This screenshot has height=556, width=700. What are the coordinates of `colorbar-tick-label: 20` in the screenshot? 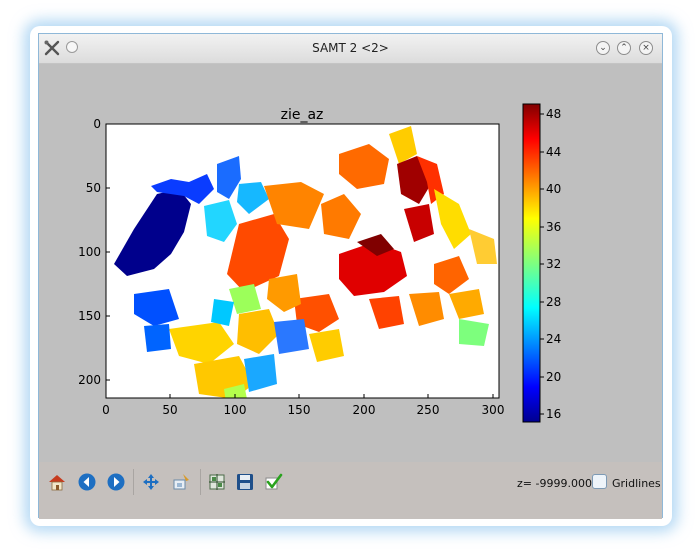 It's located at (553, 377).